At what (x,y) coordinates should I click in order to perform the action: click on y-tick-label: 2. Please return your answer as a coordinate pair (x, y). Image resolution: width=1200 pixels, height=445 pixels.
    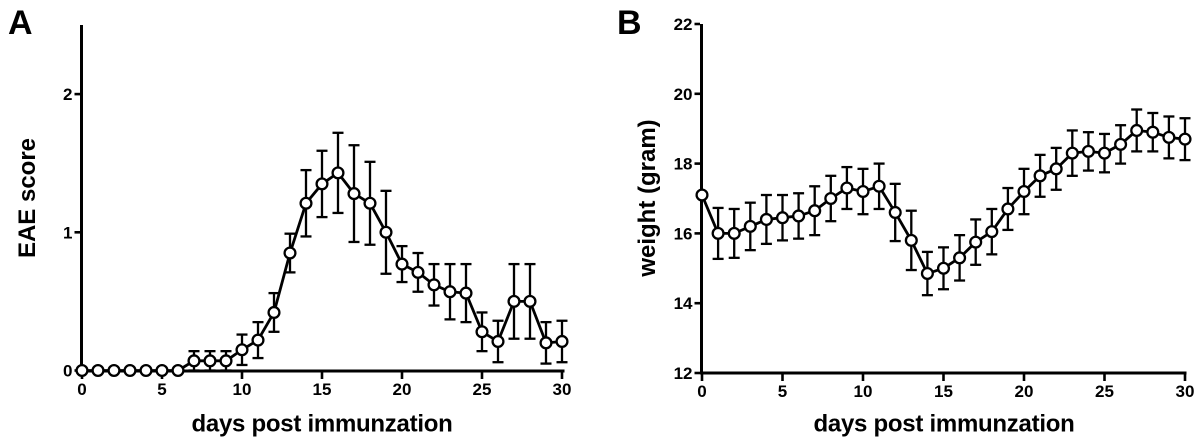
    Looking at the image, I should click on (67, 94).